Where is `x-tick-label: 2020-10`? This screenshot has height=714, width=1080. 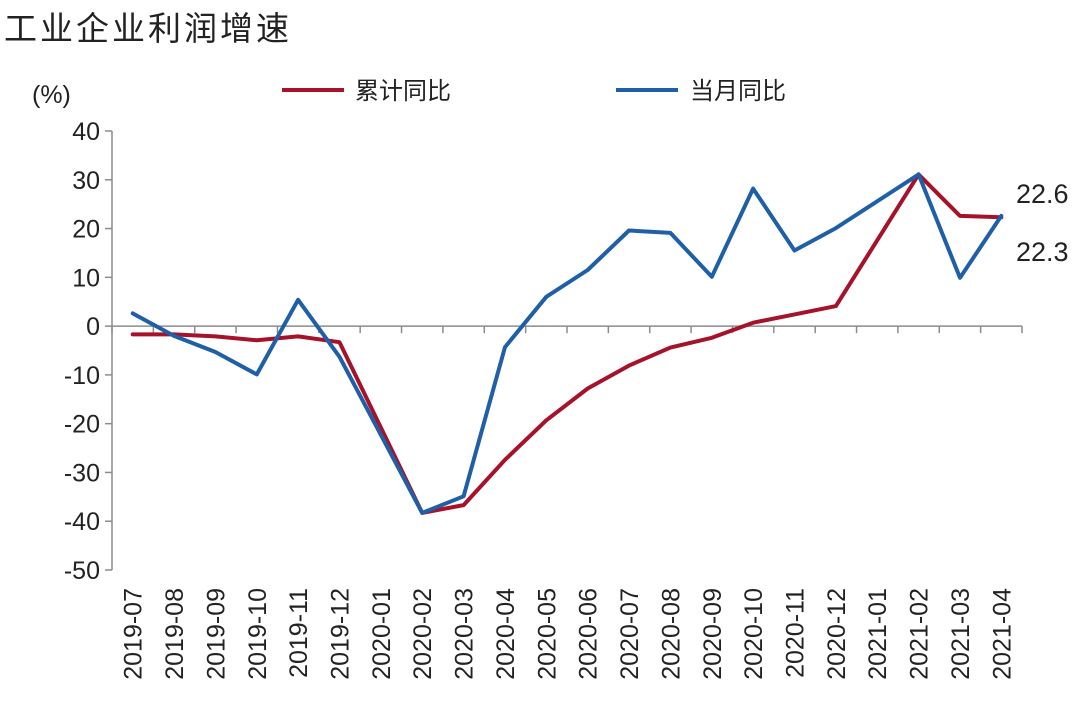
x-tick-label: 2020-10 is located at coordinates (754, 634).